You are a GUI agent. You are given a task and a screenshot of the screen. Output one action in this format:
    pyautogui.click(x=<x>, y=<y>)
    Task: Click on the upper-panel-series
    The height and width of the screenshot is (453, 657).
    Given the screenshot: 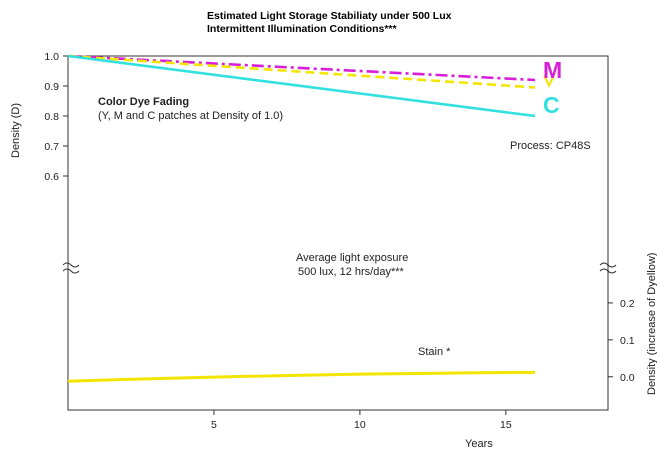 What is the action you would take?
    pyautogui.click(x=311, y=86)
    